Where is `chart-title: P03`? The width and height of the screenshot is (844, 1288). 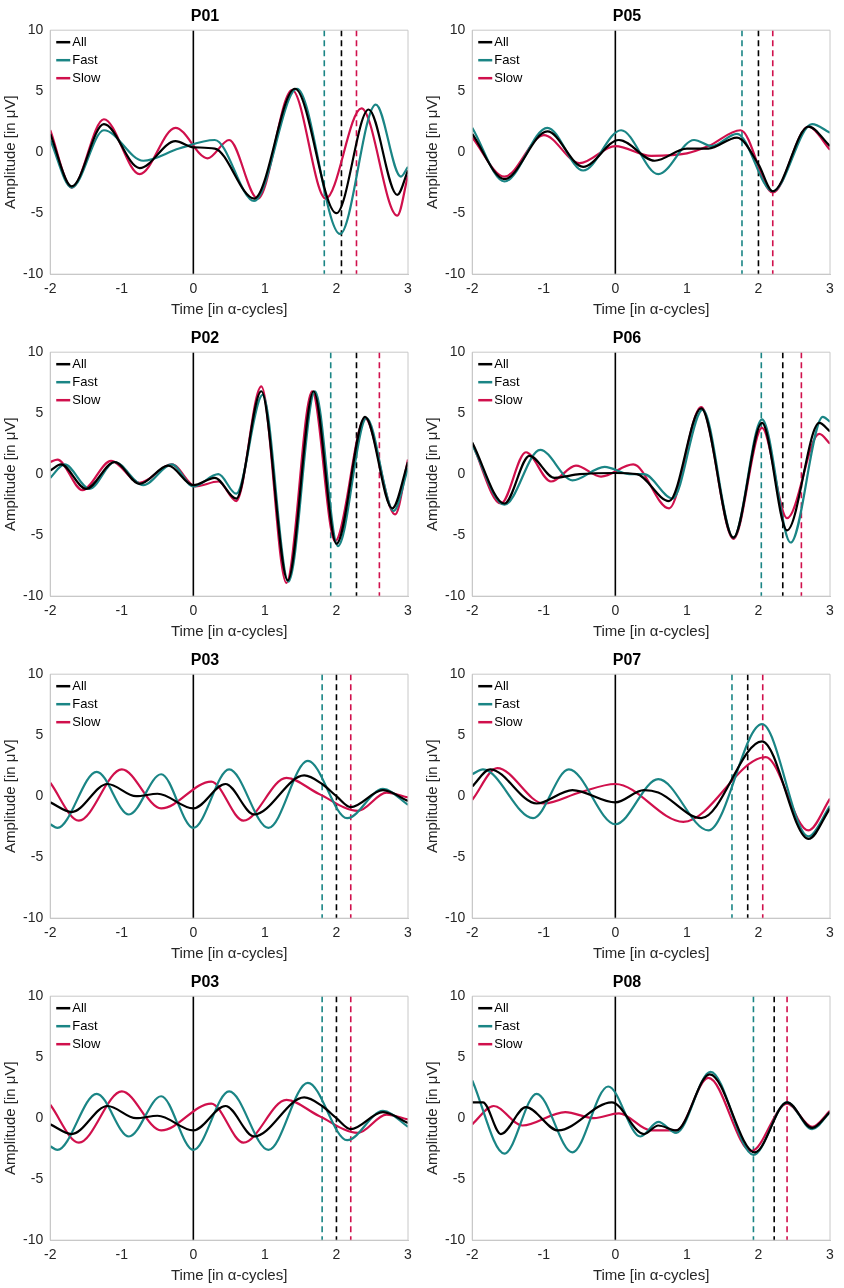 chart-title: P03 is located at coordinates (205, 660).